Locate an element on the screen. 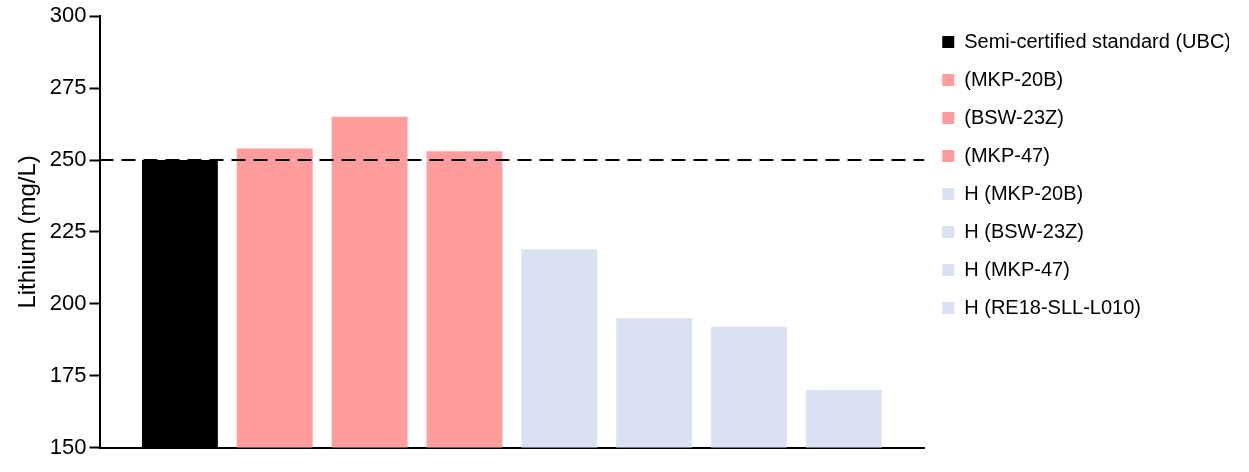 The height and width of the screenshot is (472, 1249). y-tick-label: 225 is located at coordinates (68, 230).